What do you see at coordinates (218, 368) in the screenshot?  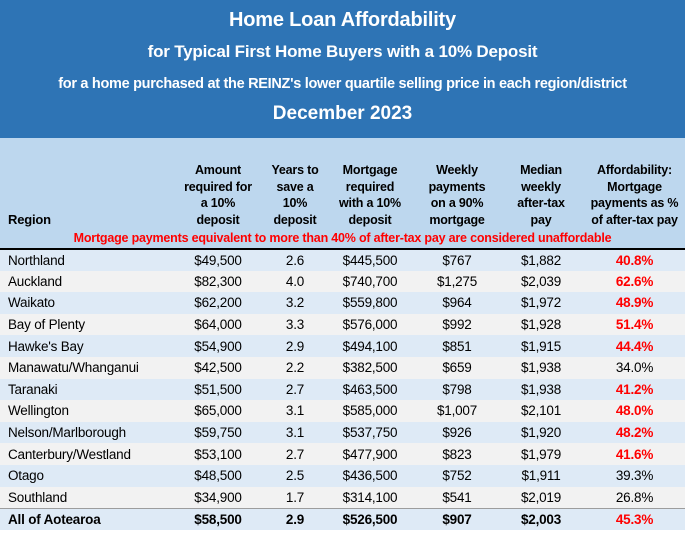 I see `value-cell: $42,500` at bounding box center [218, 368].